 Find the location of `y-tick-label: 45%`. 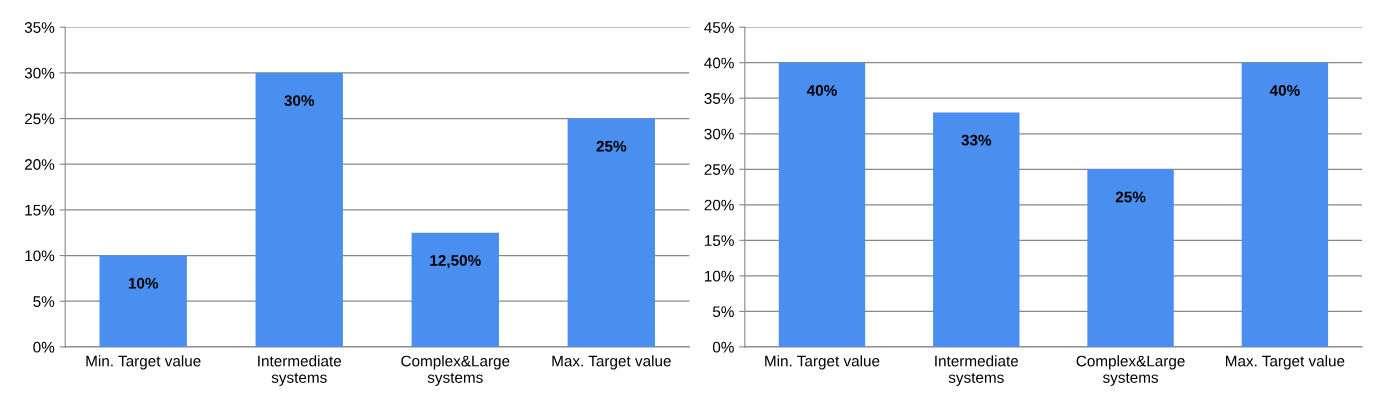

y-tick-label: 45% is located at coordinates (719, 27).